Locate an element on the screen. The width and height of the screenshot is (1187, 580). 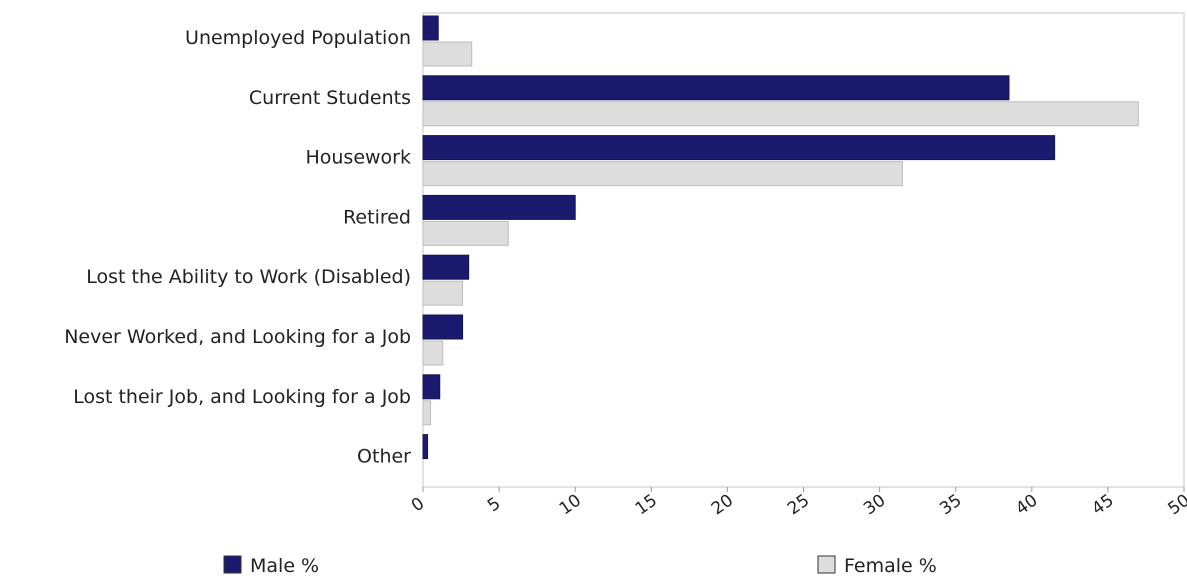
x-tick-label-6: 30 is located at coordinates (874, 505).